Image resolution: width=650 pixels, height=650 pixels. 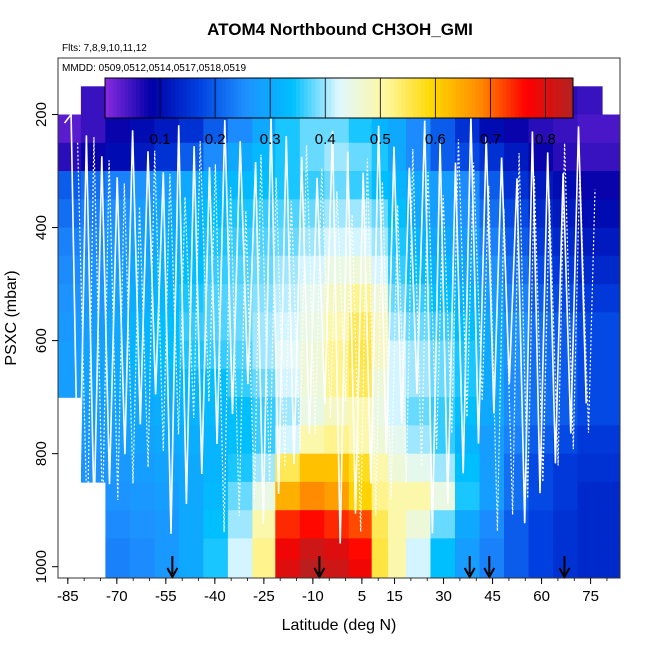 I want to click on y-tick-label: 200, so click(x=41, y=114).